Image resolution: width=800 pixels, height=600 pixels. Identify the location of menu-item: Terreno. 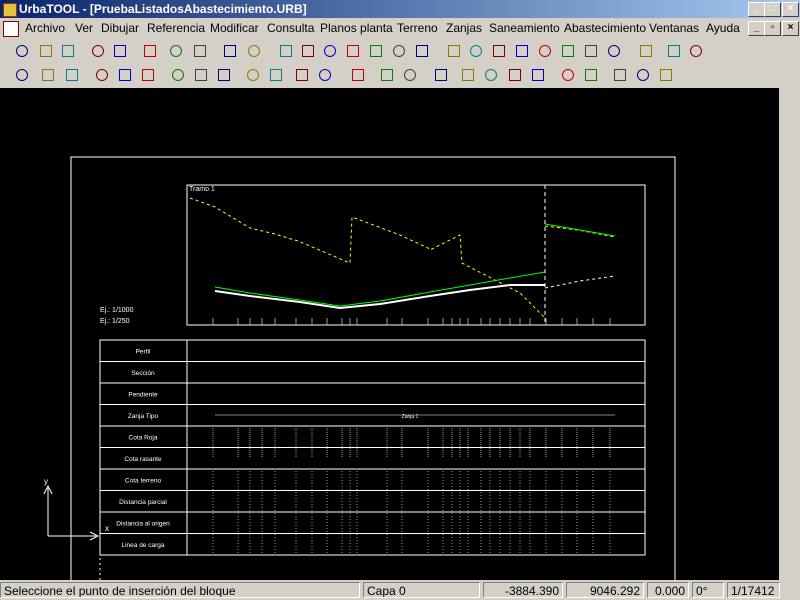
(417, 28).